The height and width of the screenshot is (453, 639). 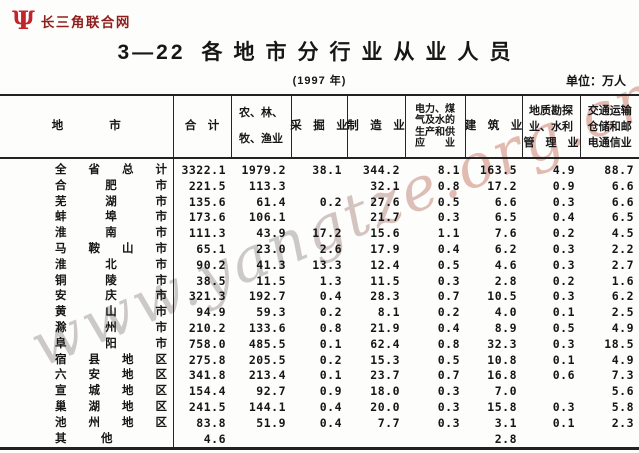 What do you see at coordinates (319, 81) in the screenshot?
I see `year-note: (1997 年)` at bounding box center [319, 81].